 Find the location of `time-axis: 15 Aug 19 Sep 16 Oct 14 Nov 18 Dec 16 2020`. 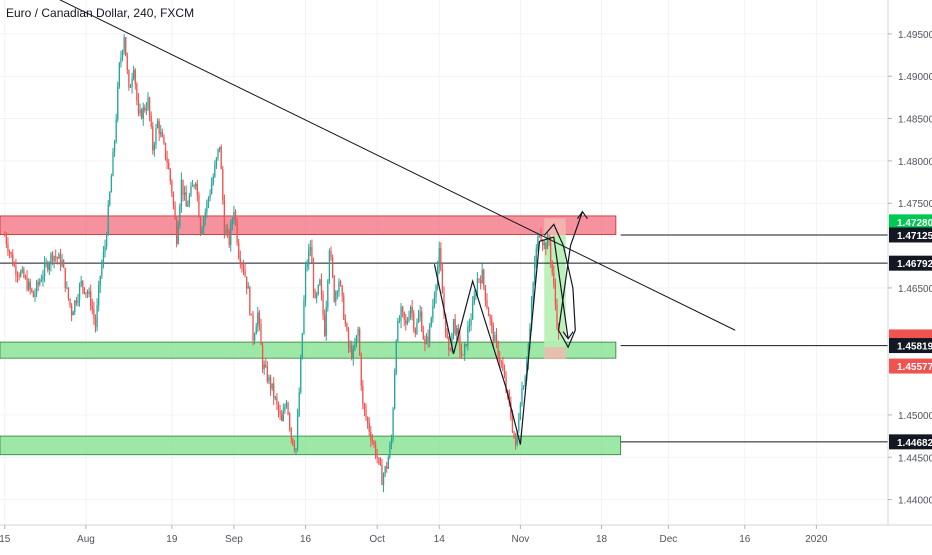

time-axis: 15 Aug 19 Sep 16 Oct 14 Nov 18 Dec 16 2020 is located at coordinates (466, 537).